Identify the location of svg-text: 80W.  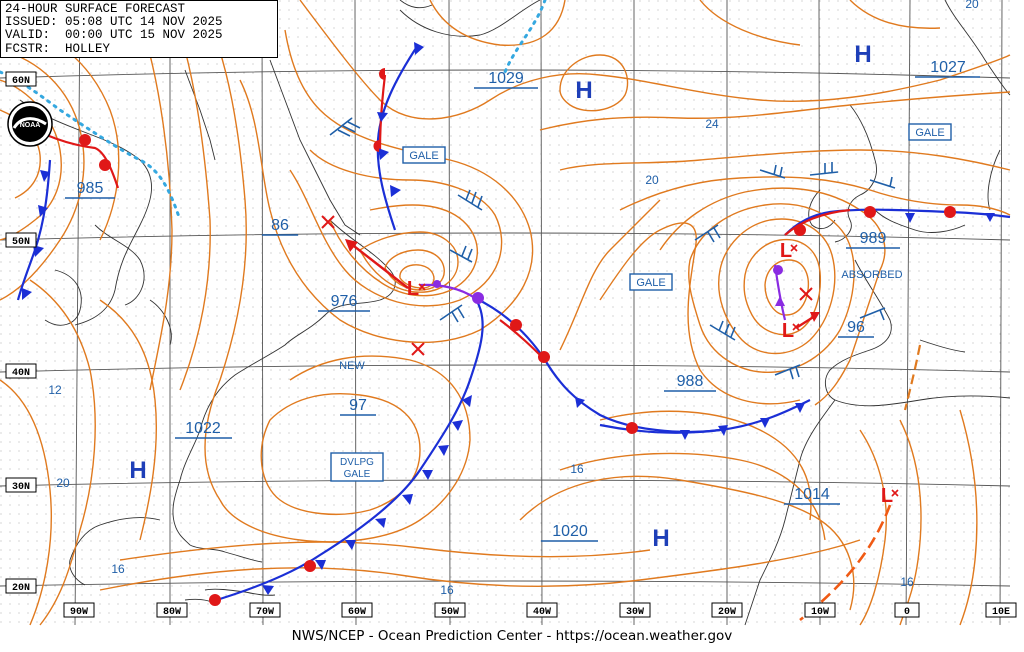
(172, 612).